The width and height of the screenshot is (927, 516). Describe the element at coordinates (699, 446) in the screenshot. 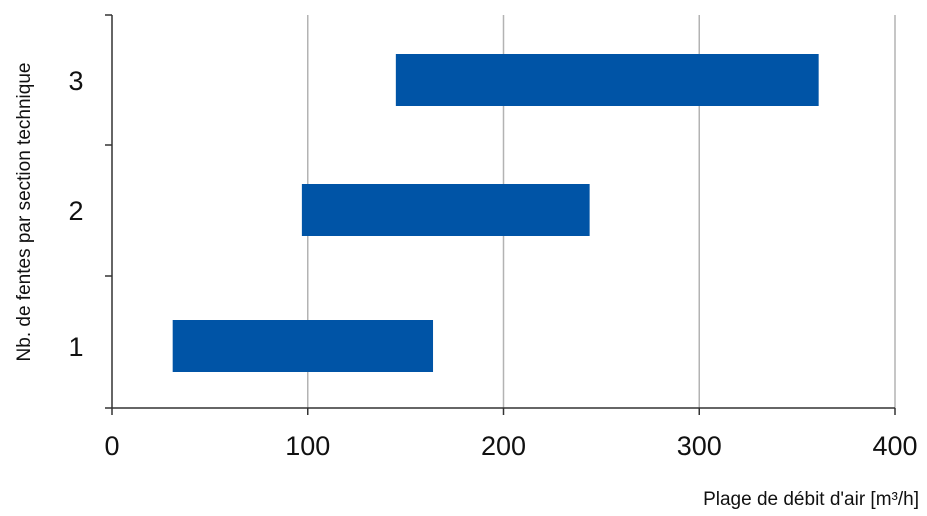

I see `x-tick-label-300: 300` at that location.